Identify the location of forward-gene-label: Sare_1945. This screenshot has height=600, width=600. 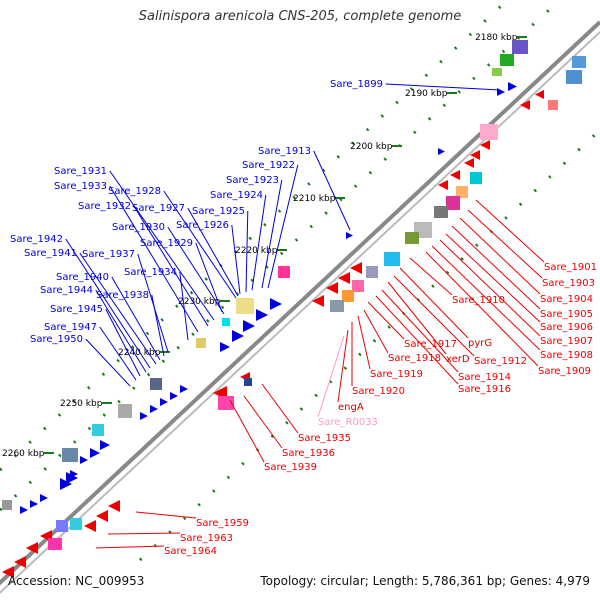
(76, 309).